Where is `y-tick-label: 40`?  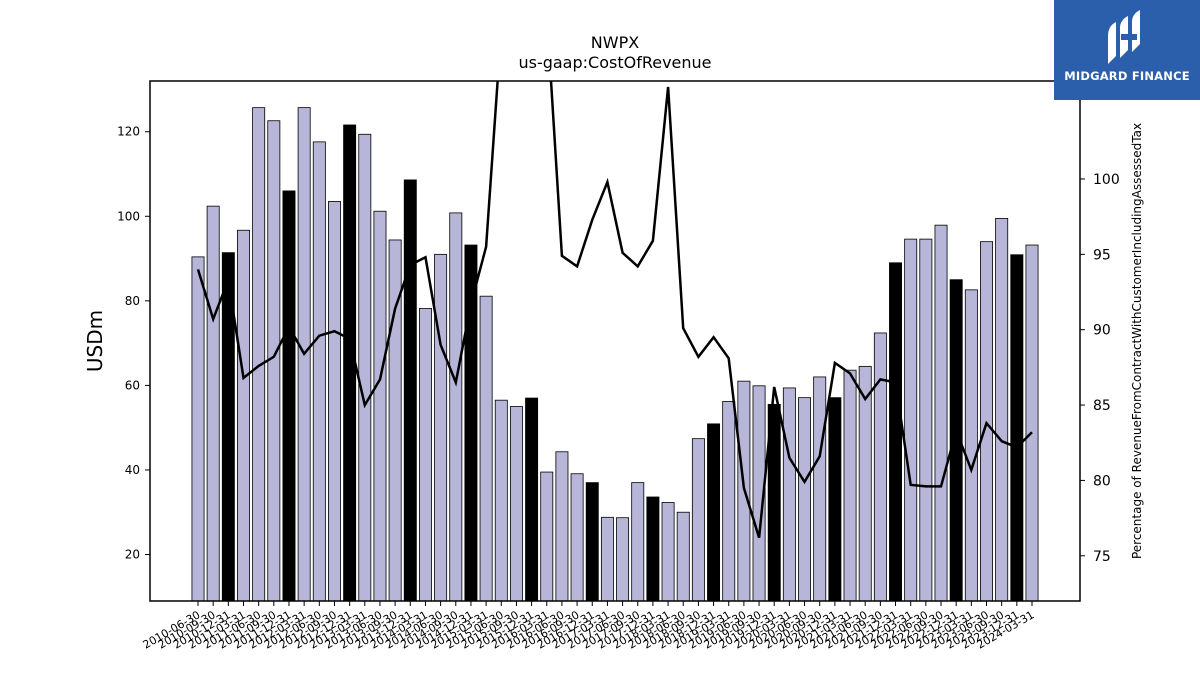 y-tick-label: 40 is located at coordinates (132, 470).